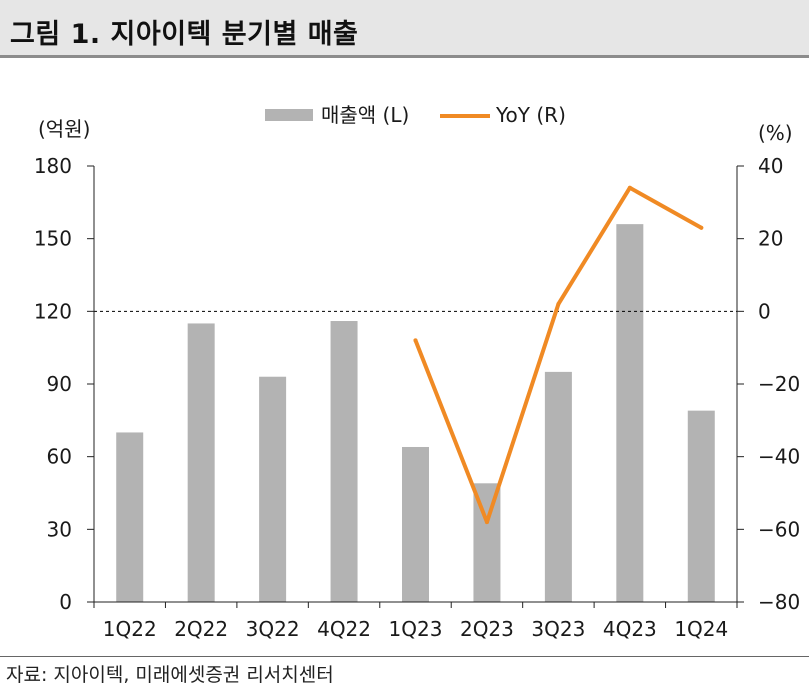 Image resolution: width=809 pixels, height=687 pixels. Describe the element at coordinates (486, 522) in the screenshot. I see `yoy-point-2Q23` at that location.